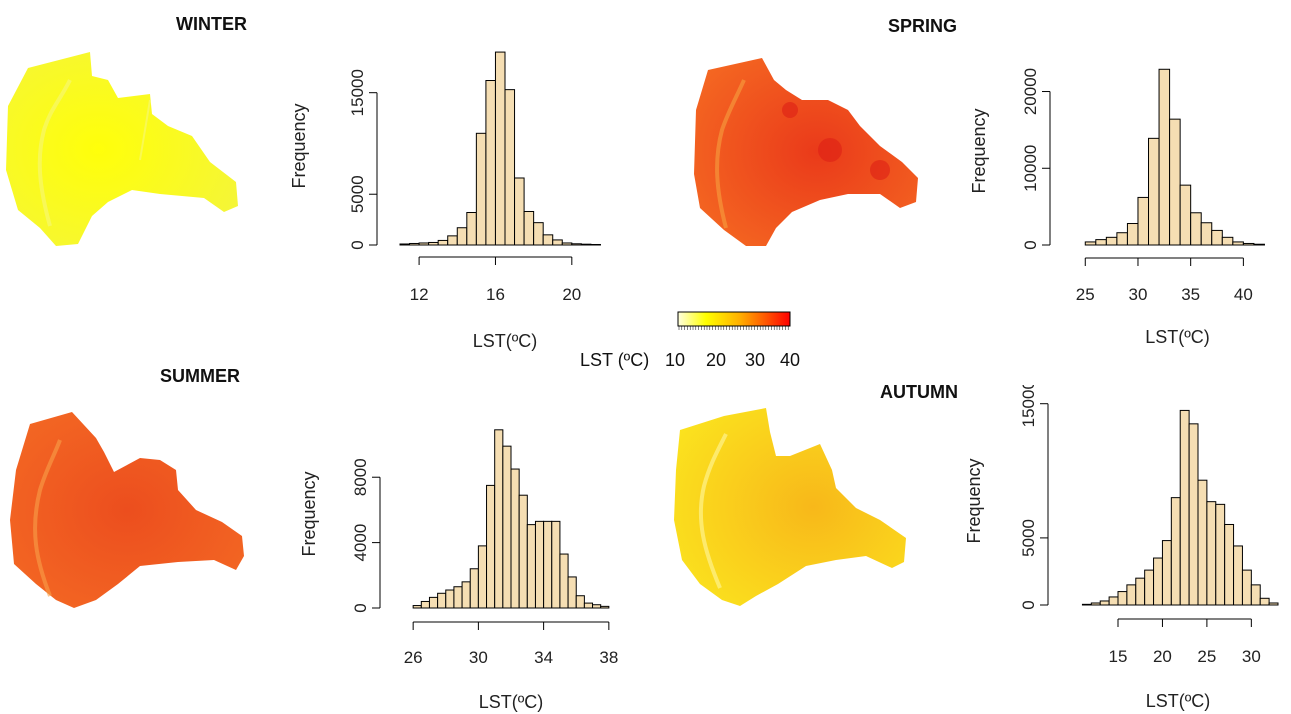  I want to click on histogram-winter: 12 16 20 0 5000 15000 LST(ºC) Frequency, so click(445, 201).